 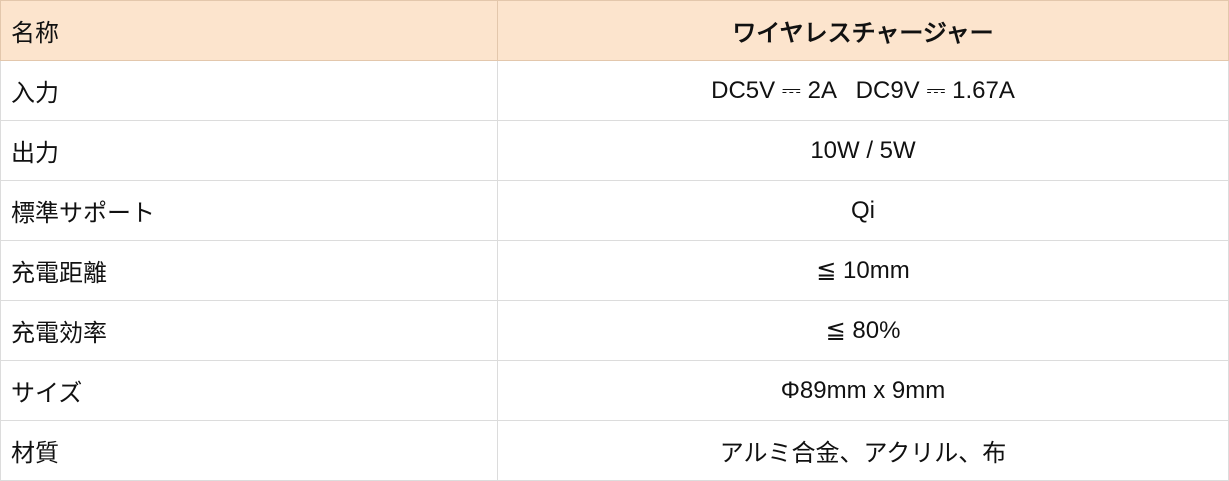 What do you see at coordinates (863, 210) in the screenshot?
I see `row-value: Qi` at bounding box center [863, 210].